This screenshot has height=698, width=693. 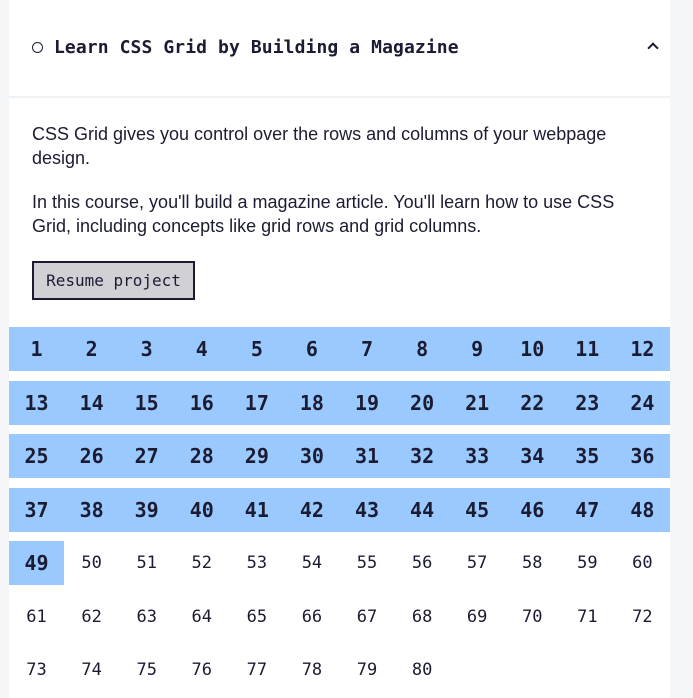 What do you see at coordinates (477, 349) in the screenshot?
I see `step-9-link: 9` at bounding box center [477, 349].